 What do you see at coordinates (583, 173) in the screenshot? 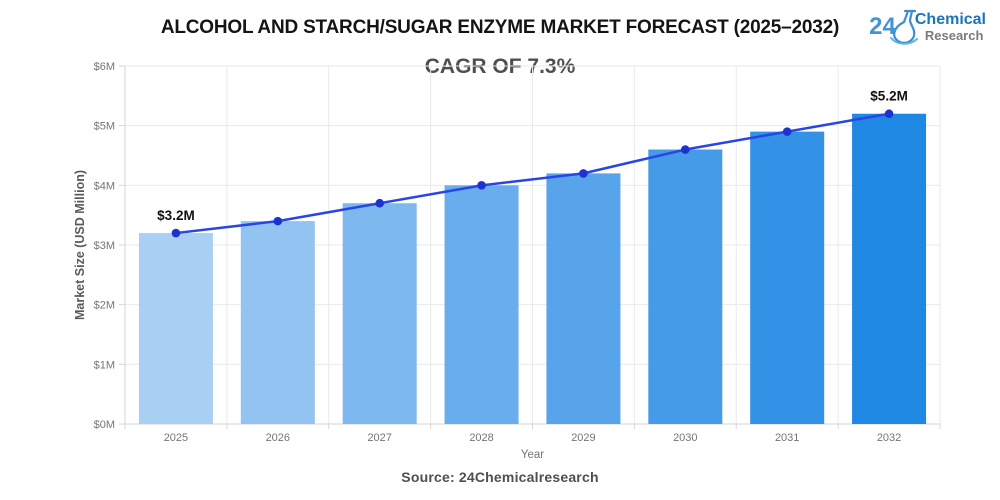
I see `marker-2029` at bounding box center [583, 173].